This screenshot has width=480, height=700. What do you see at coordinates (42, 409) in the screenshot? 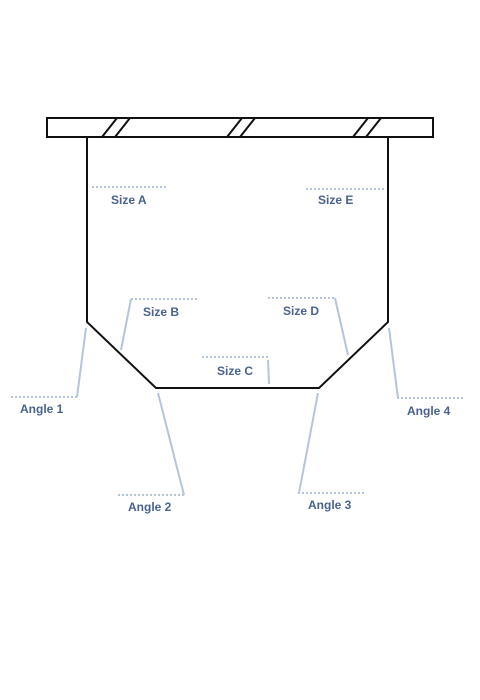
I see `label-angle-1: Angle 1` at bounding box center [42, 409].